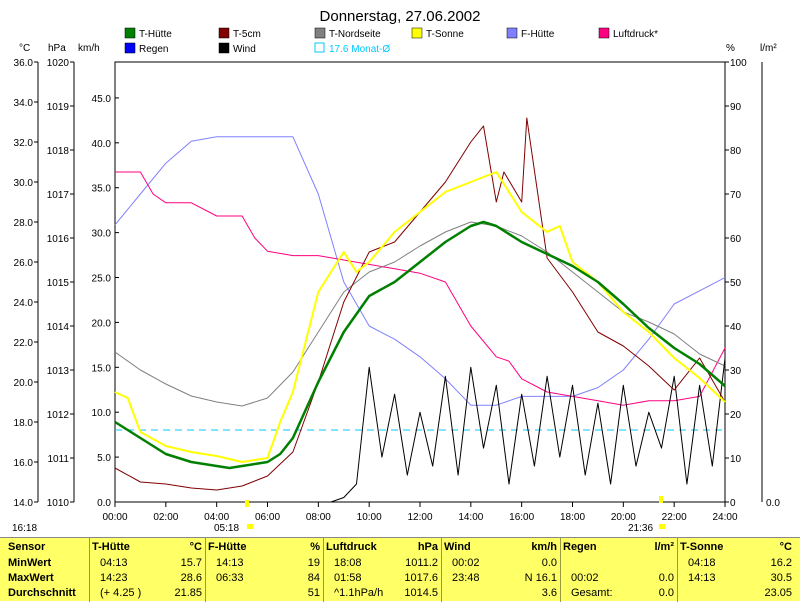 The height and width of the screenshot is (602, 800). What do you see at coordinates (102, 144) in the screenshot?
I see `wind-tick-label: 40.0` at bounding box center [102, 144].